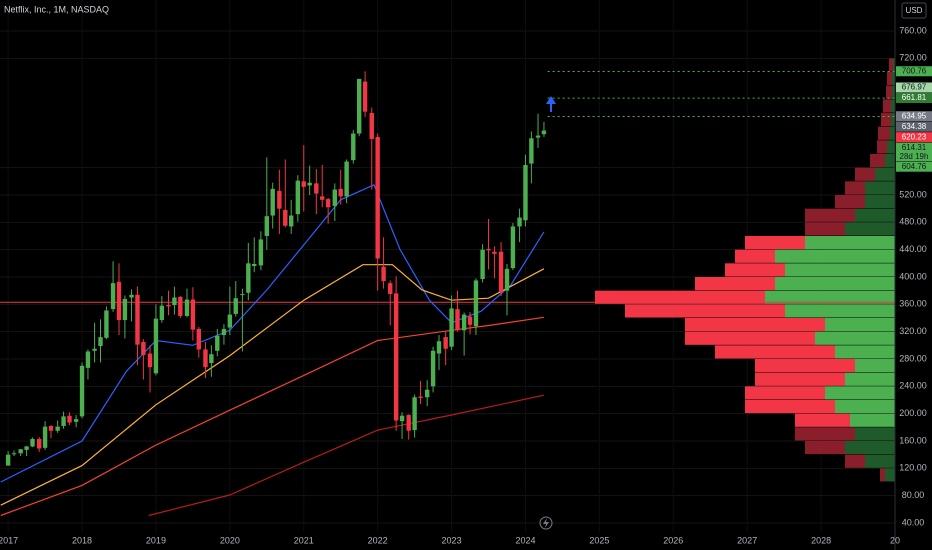 The width and height of the screenshot is (932, 550). Describe the element at coordinates (82, 540) in the screenshot. I see `x-tick-label: 2018` at that location.